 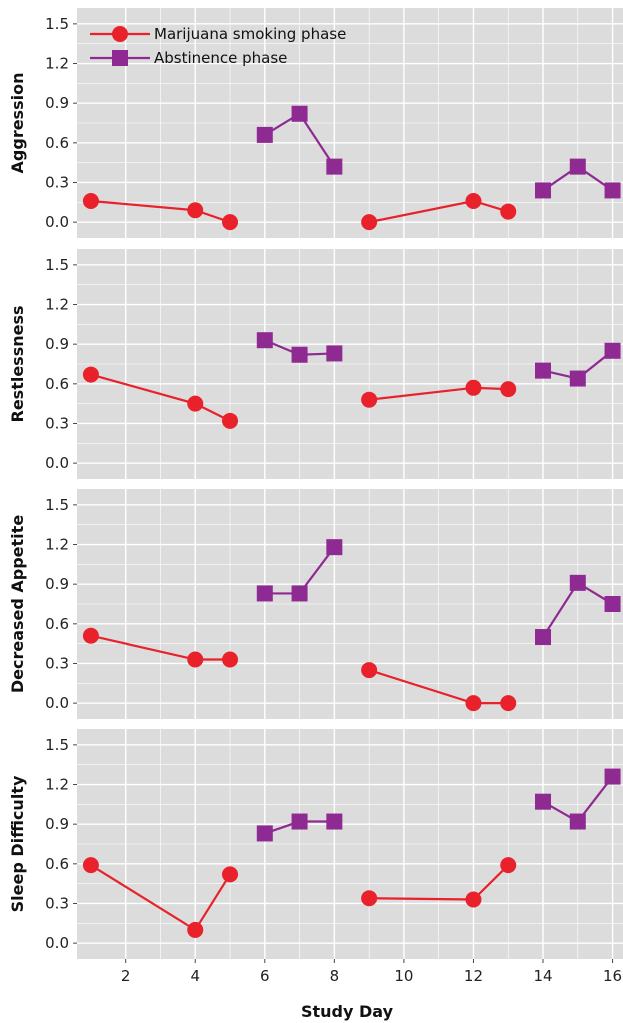 What do you see at coordinates (17, 843) in the screenshot?
I see `y-axis-label: Sleep Difficulty` at bounding box center [17, 843].